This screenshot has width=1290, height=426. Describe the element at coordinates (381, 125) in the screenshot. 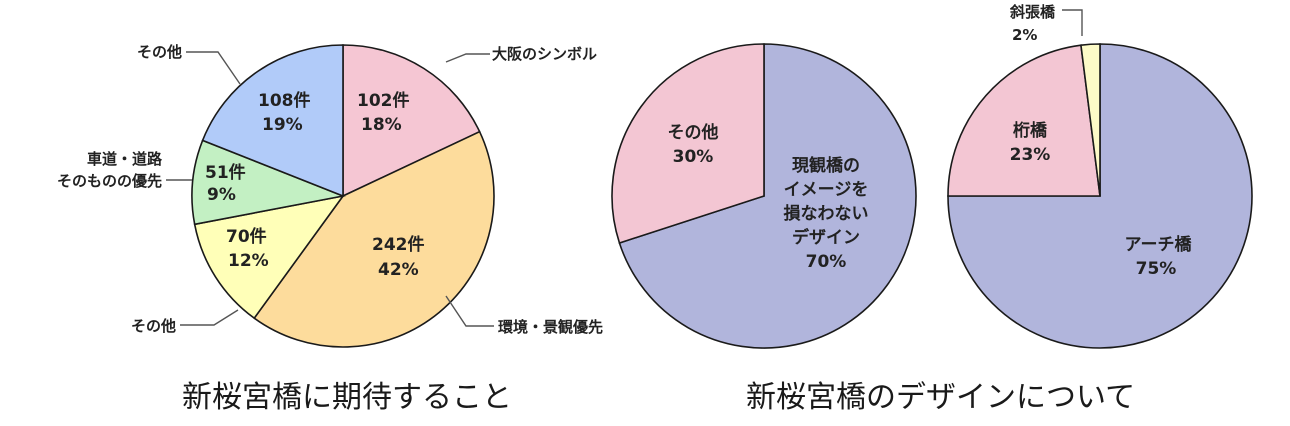

I see `slice-label-symbol-percent: 18%` at that location.